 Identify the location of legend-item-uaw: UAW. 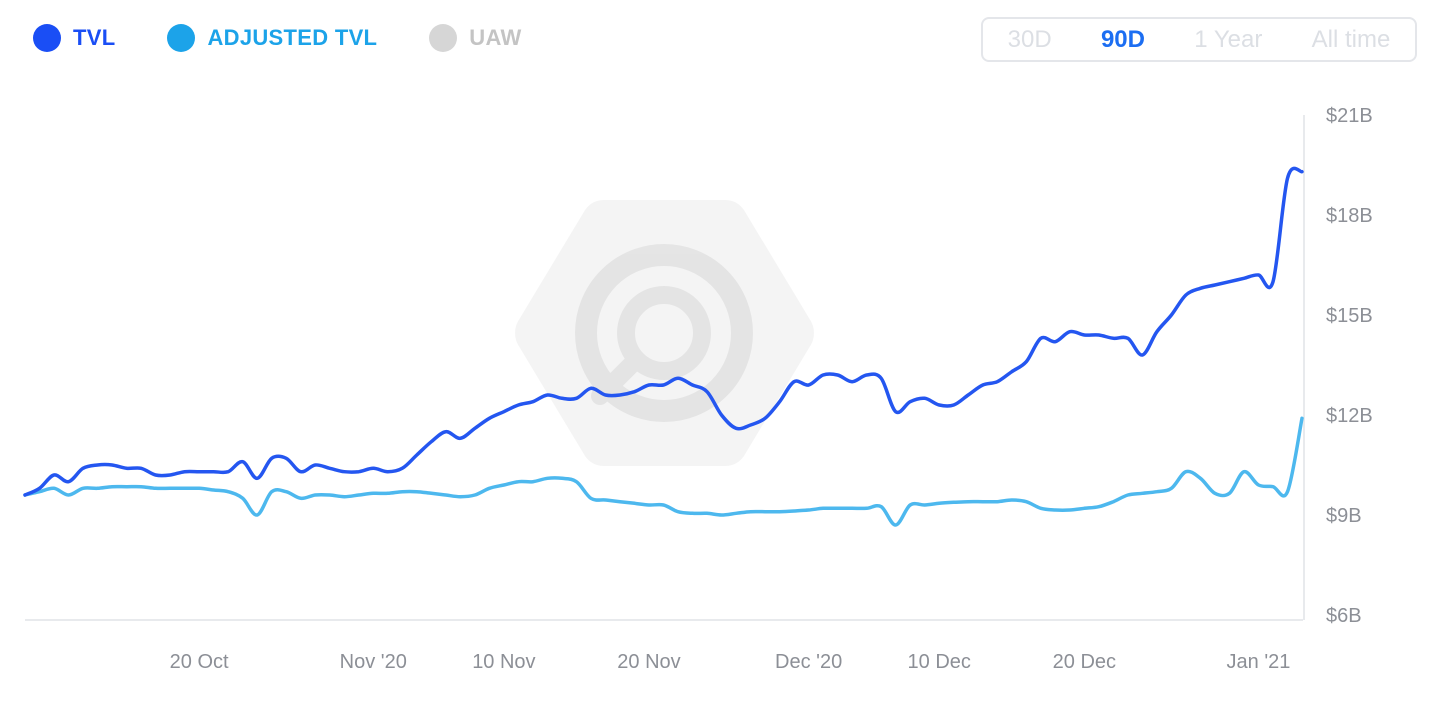
(475, 38).